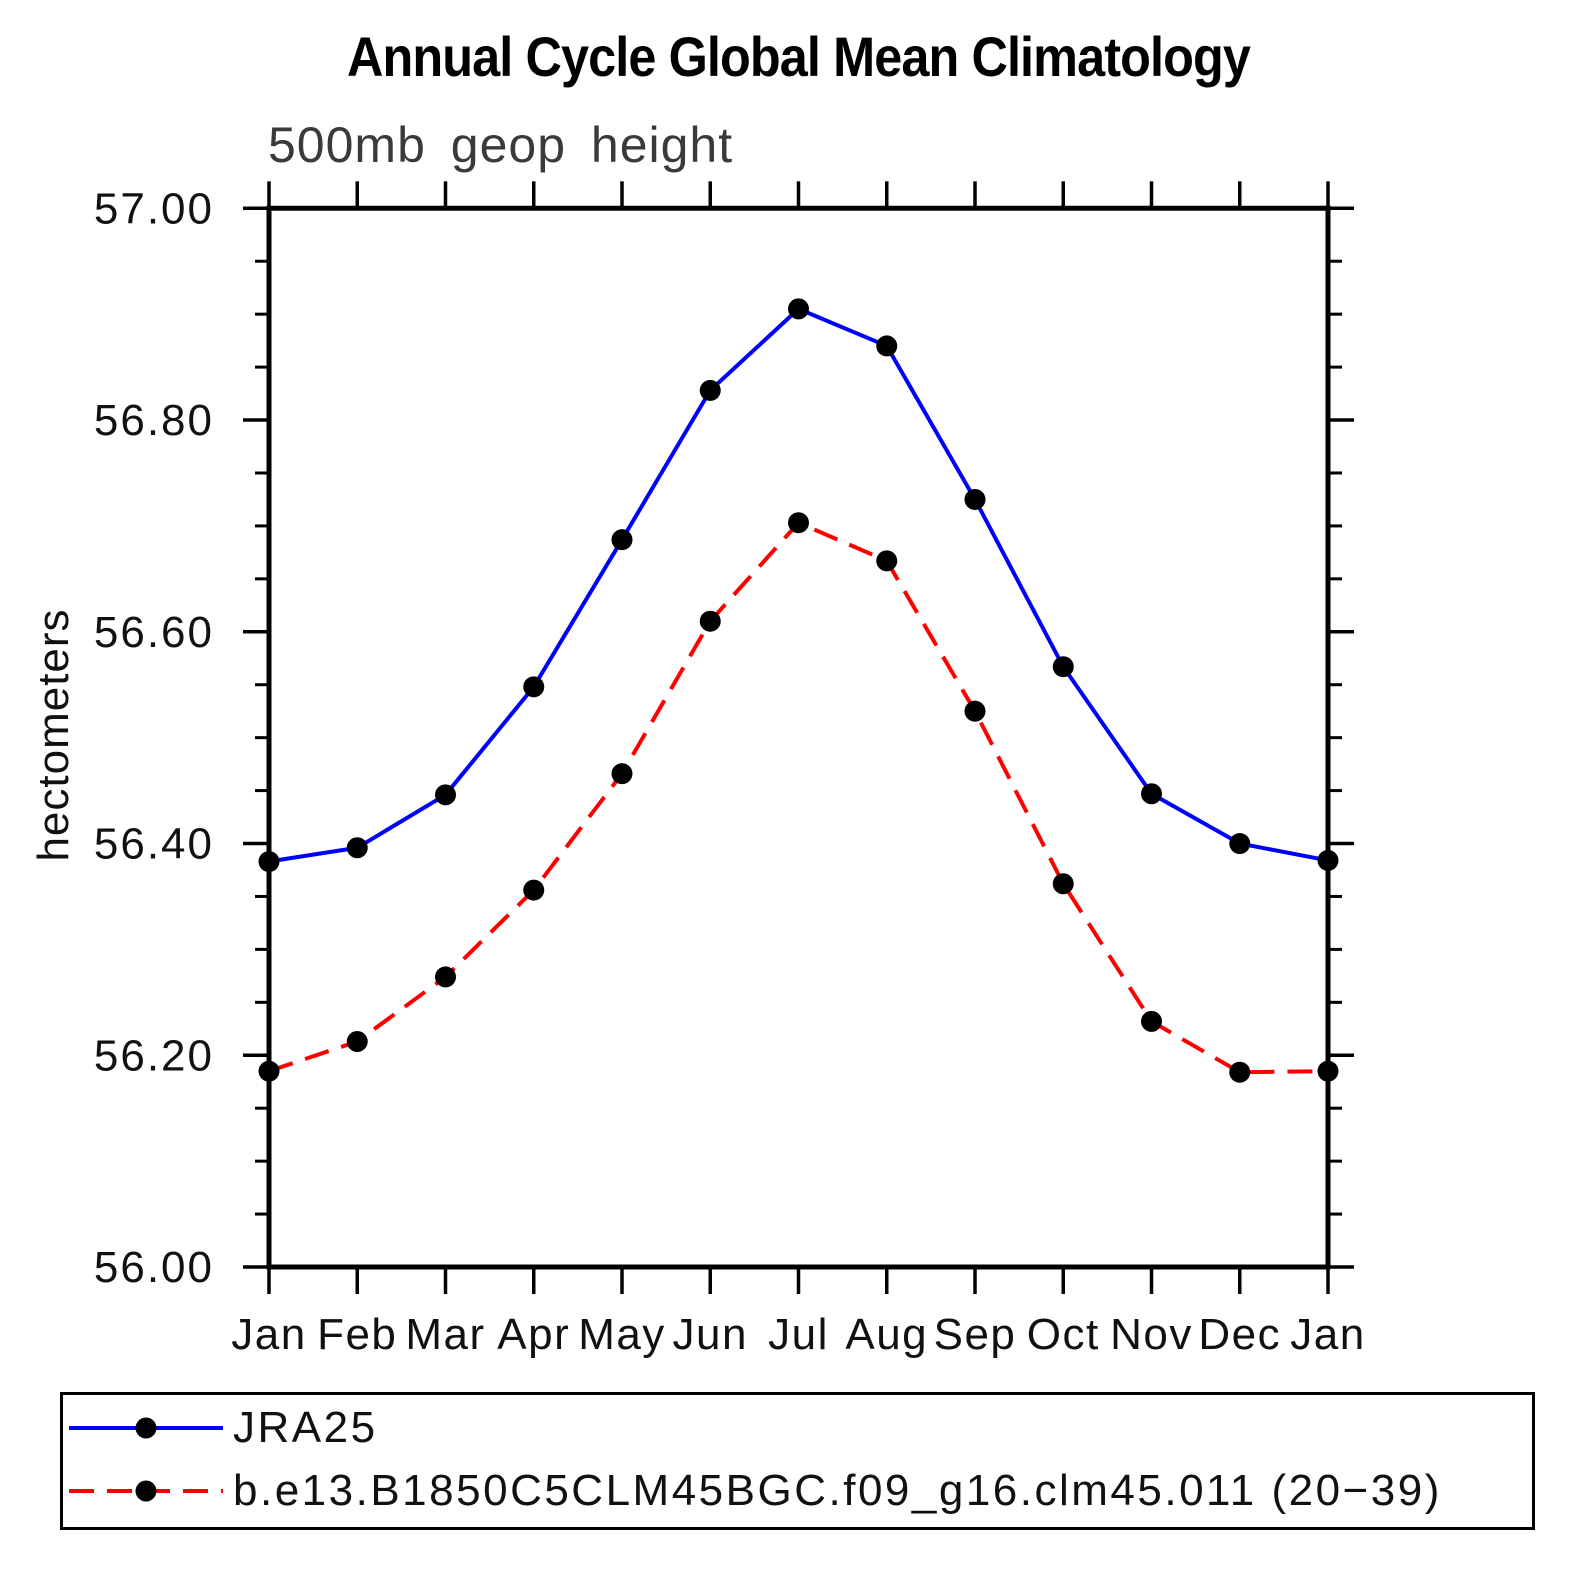  Describe the element at coordinates (1239, 1334) in the screenshot. I see `x-axis-tick-label: Dec` at that location.